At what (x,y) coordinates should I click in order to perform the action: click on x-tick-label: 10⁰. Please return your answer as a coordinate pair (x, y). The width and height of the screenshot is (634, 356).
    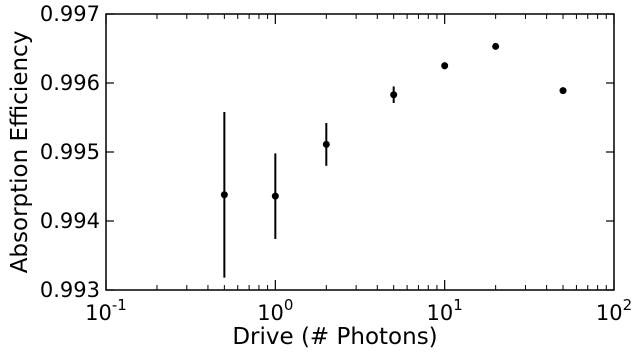
    Looking at the image, I should click on (275, 310).